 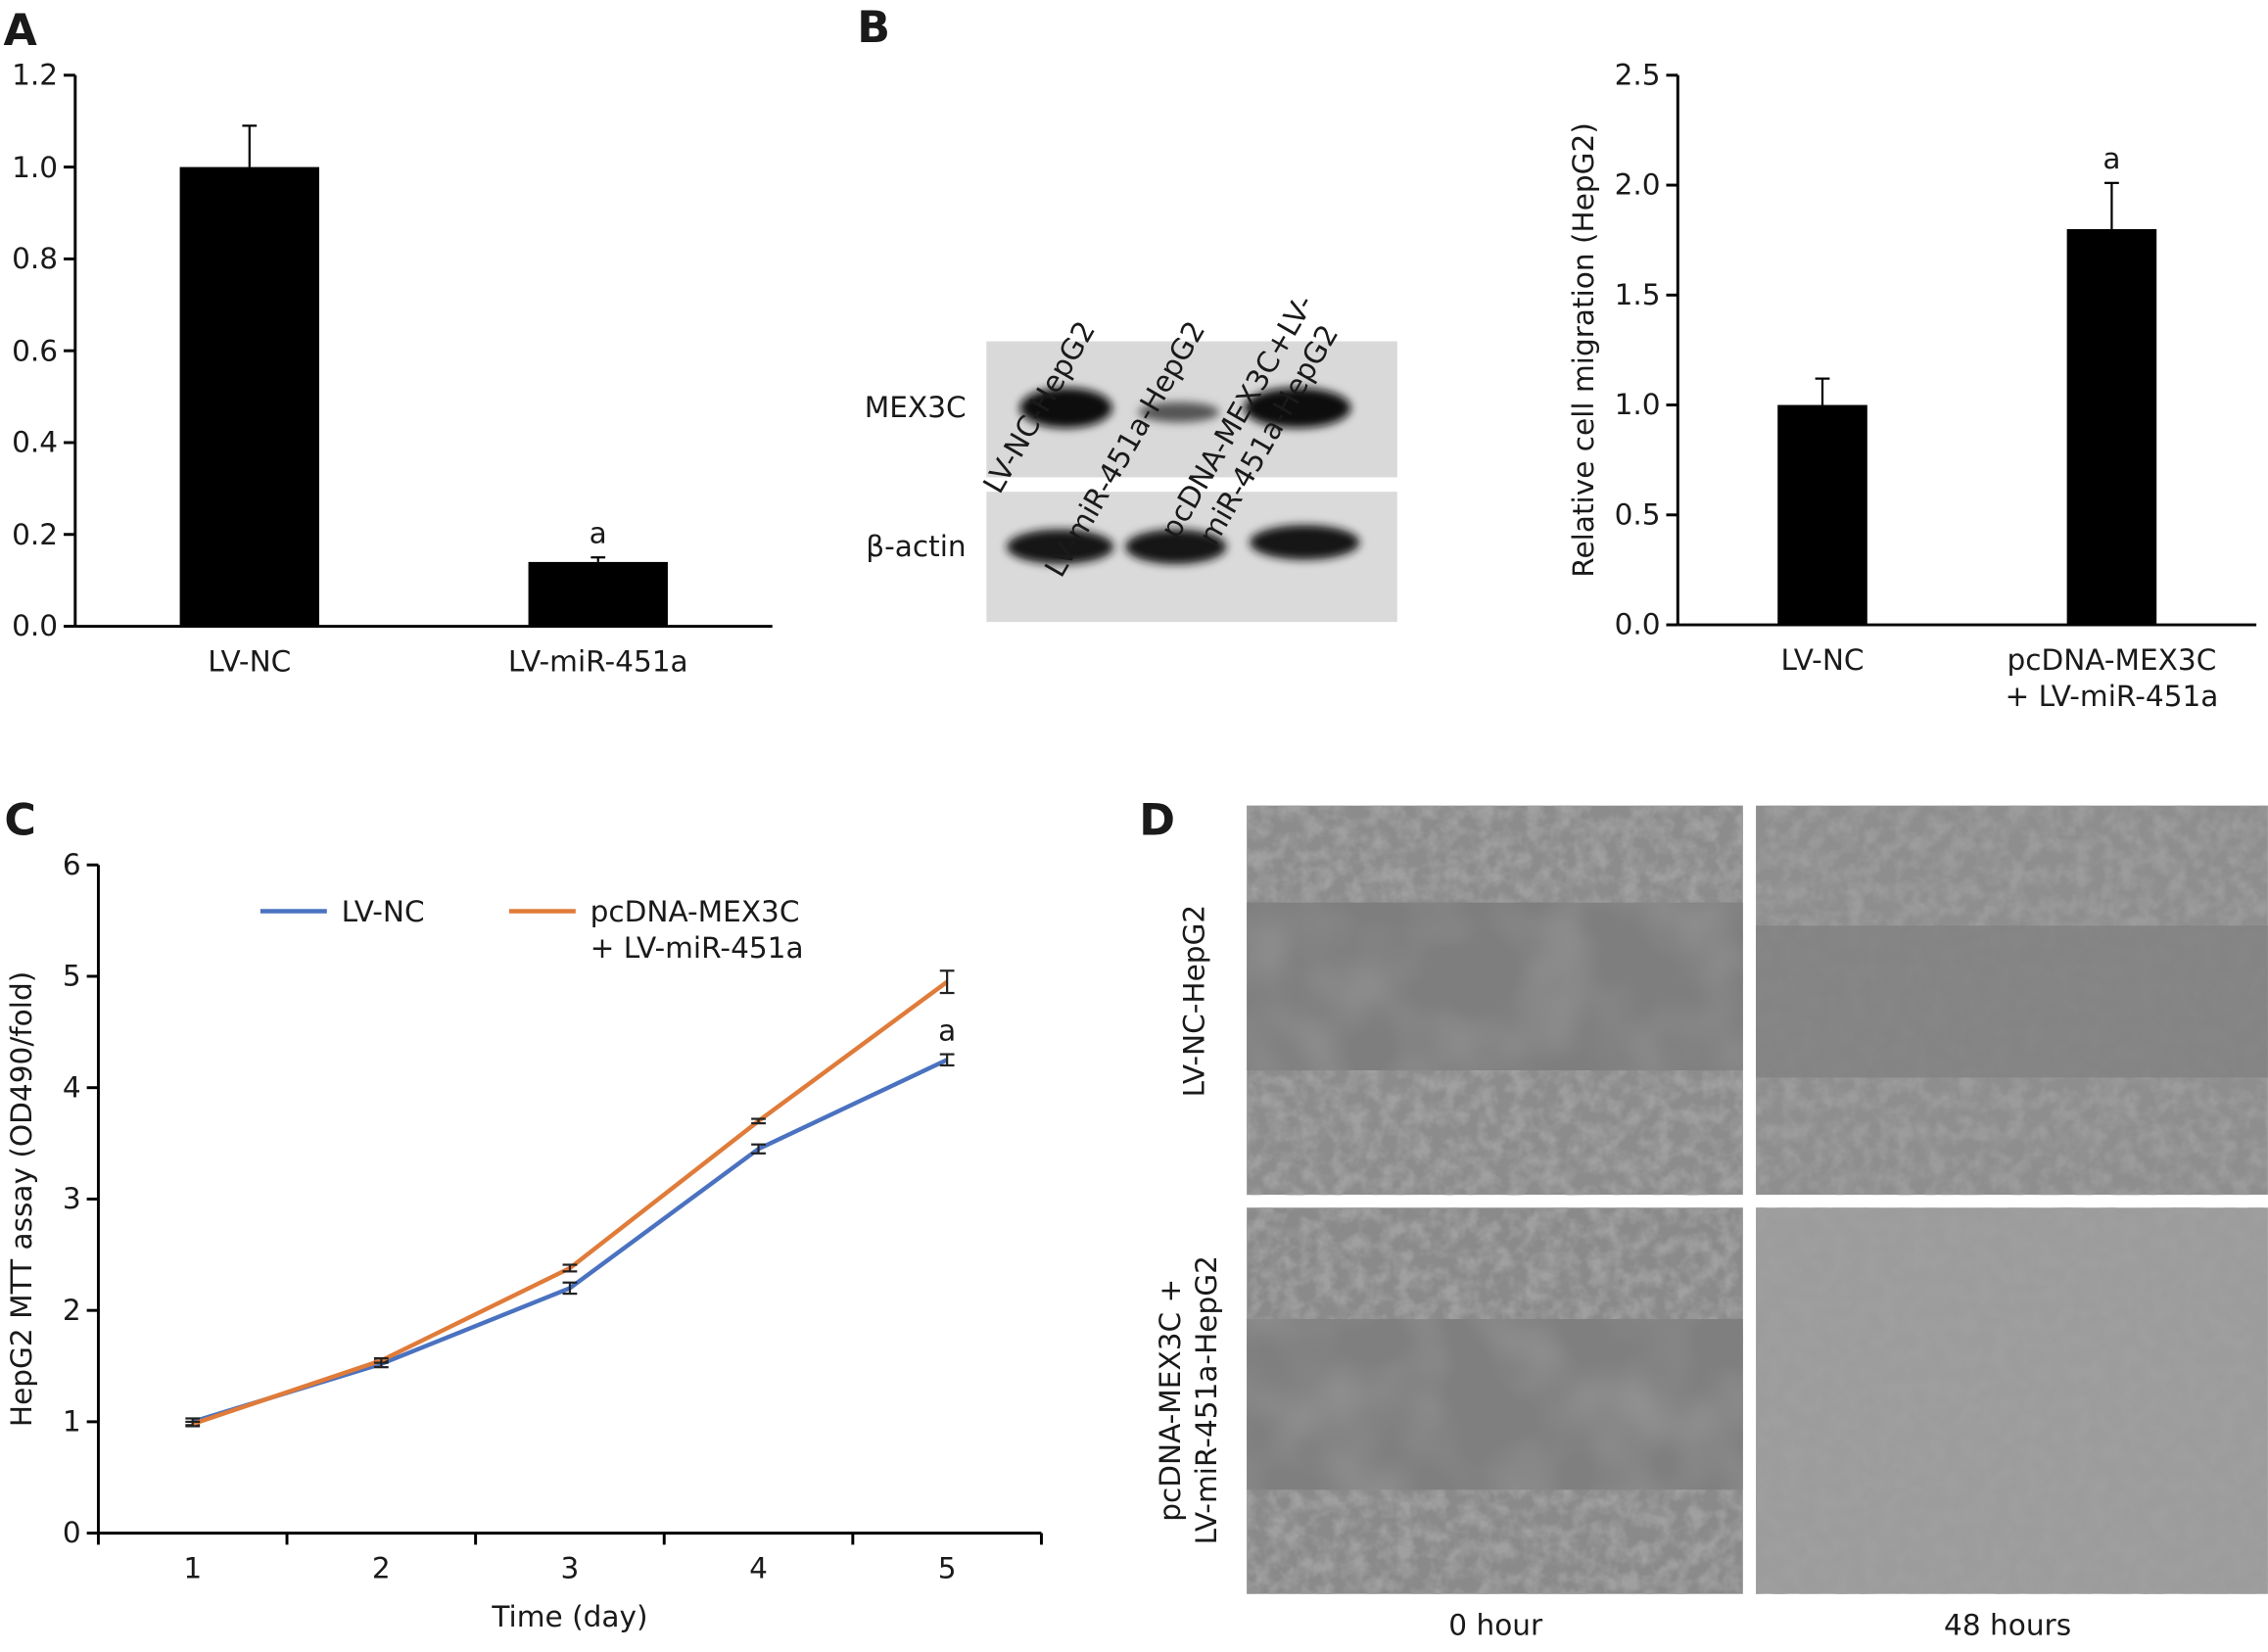 What do you see at coordinates (72, 1310) in the screenshot?
I see `y-tick-label: 2` at bounding box center [72, 1310].